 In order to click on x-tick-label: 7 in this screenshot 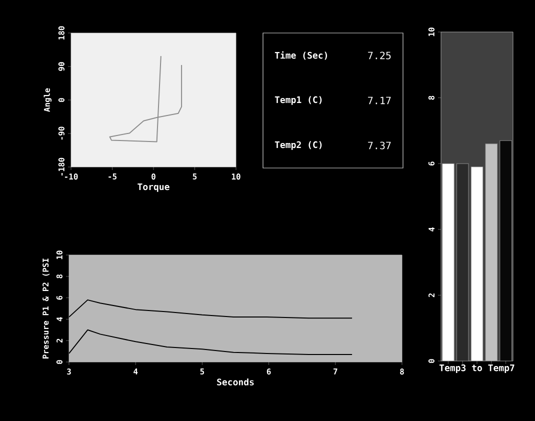, I will do `click(336, 371)`.